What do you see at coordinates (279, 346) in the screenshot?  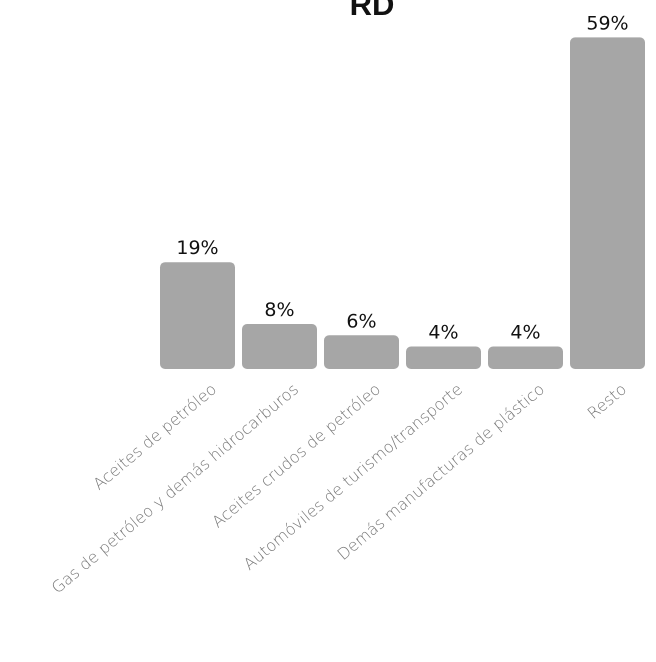 I see `bar-gas-de-petroleo-y-demas-hidrocarburos` at bounding box center [279, 346].